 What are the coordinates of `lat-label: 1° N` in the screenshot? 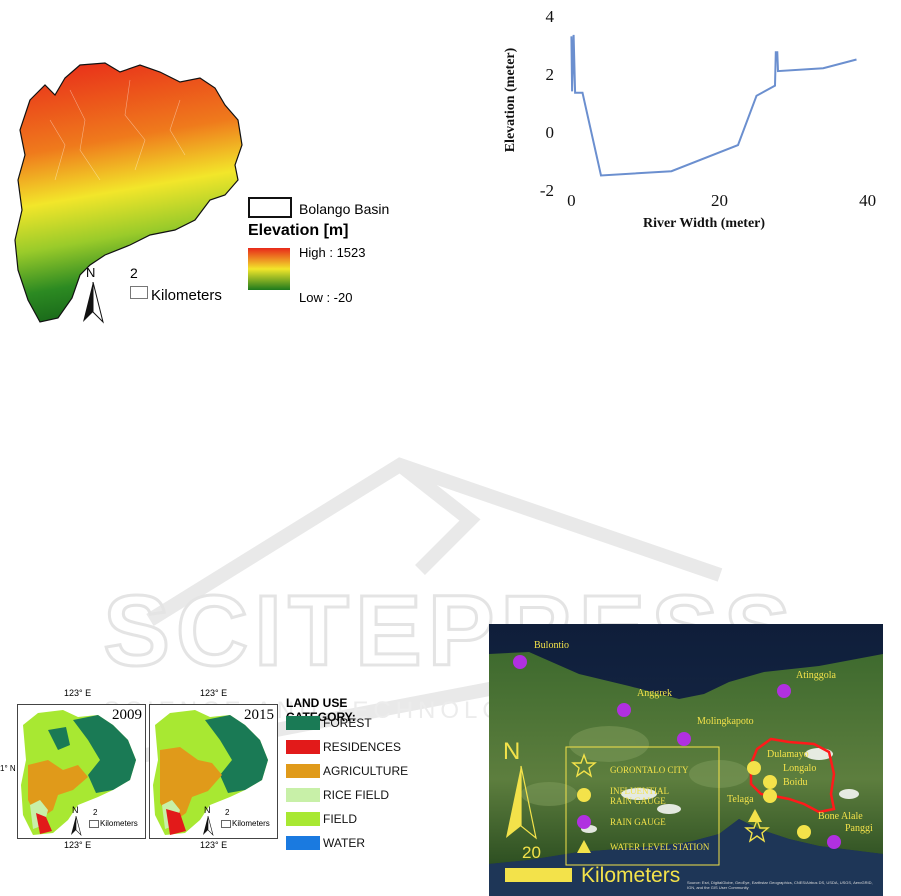 It's located at (8, 768).